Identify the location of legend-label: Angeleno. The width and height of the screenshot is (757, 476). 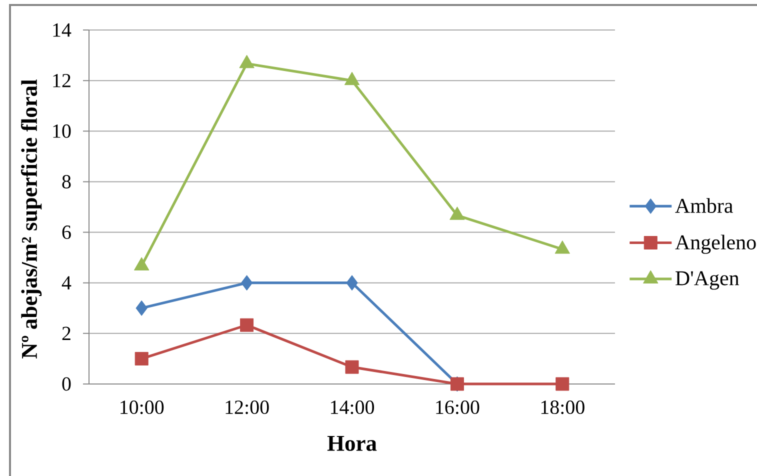
(715, 244).